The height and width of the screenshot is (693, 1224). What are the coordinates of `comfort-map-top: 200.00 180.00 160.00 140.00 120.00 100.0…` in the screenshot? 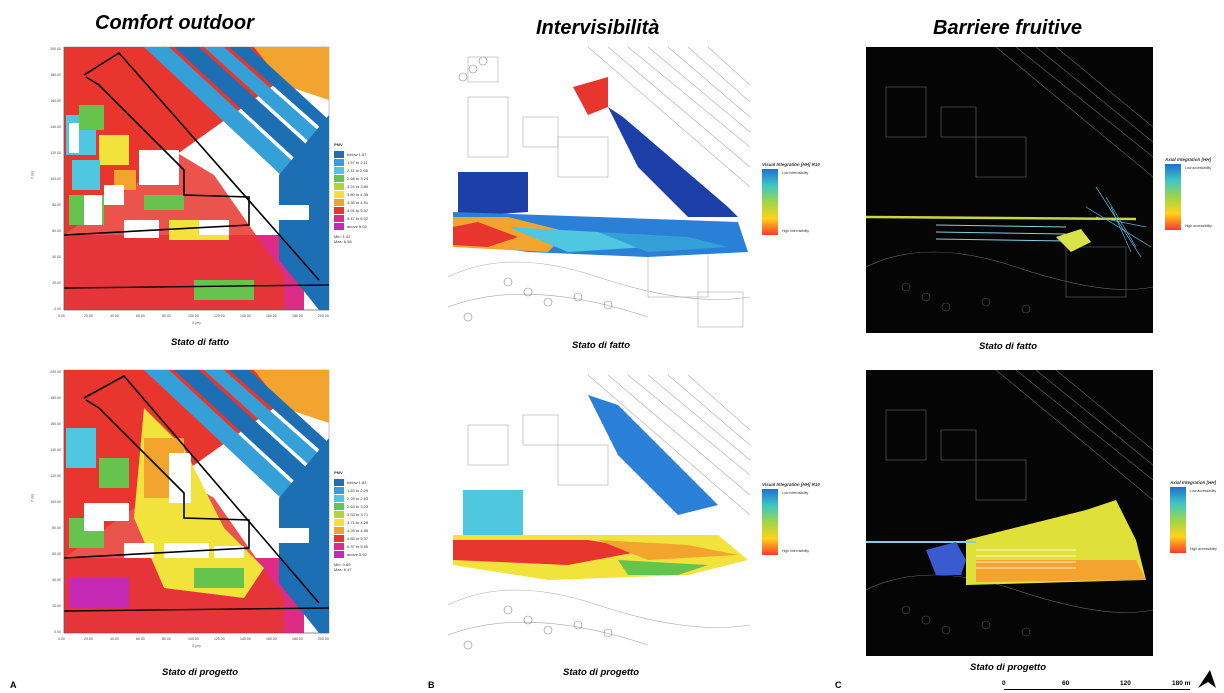 It's located at (183, 190).